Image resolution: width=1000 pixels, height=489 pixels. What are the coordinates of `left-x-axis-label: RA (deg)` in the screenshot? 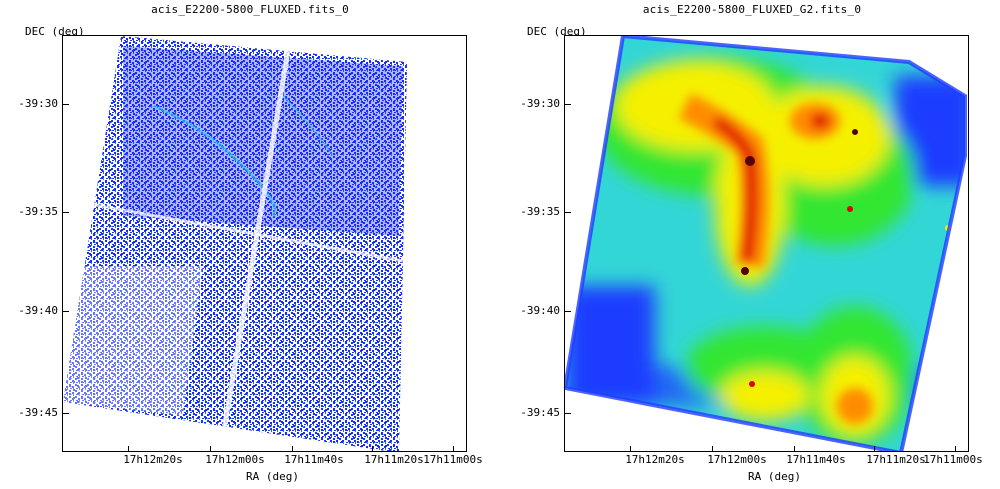 It's located at (272, 476).